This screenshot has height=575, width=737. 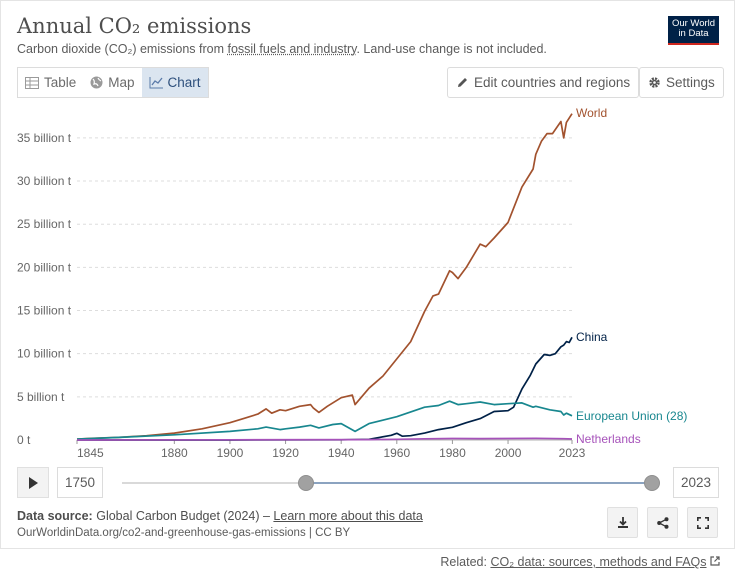 What do you see at coordinates (90, 453) in the screenshot?
I see `x-tick-label: 1845` at bounding box center [90, 453].